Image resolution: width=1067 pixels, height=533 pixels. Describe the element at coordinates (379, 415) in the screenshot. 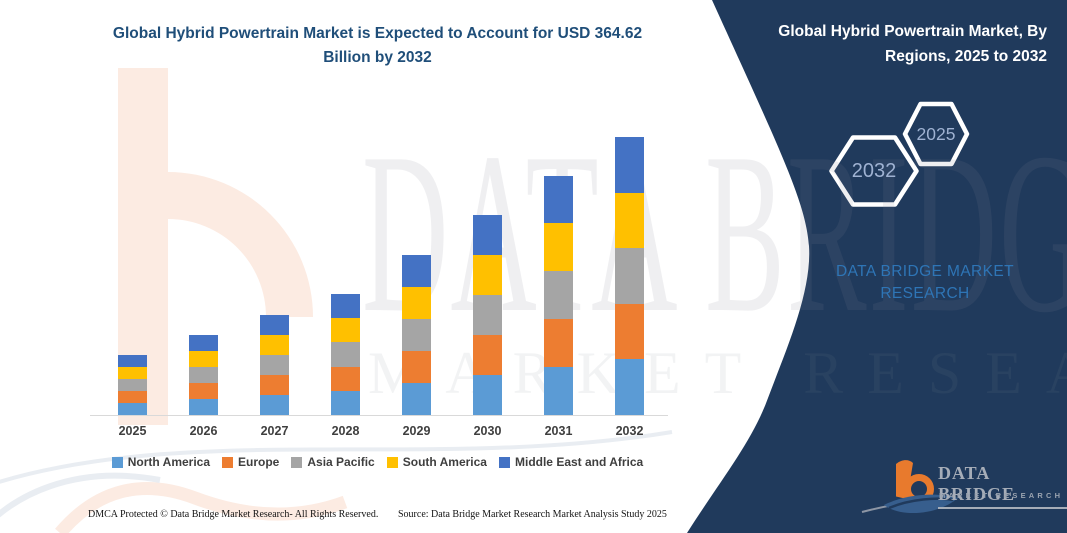

I see `x-axis-line` at that location.